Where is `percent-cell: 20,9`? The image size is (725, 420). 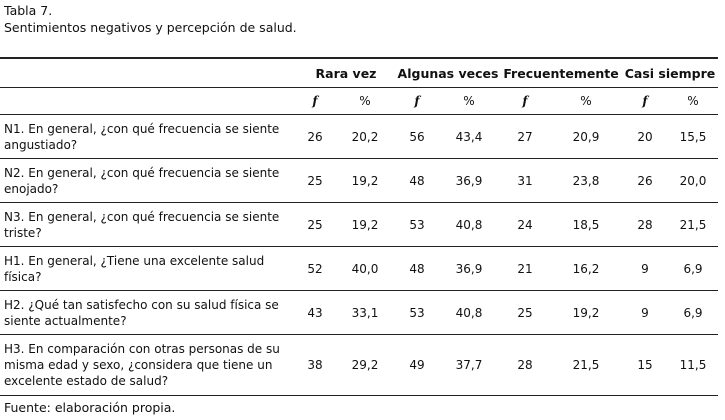
percent-cell: 20,9 is located at coordinates (586, 136).